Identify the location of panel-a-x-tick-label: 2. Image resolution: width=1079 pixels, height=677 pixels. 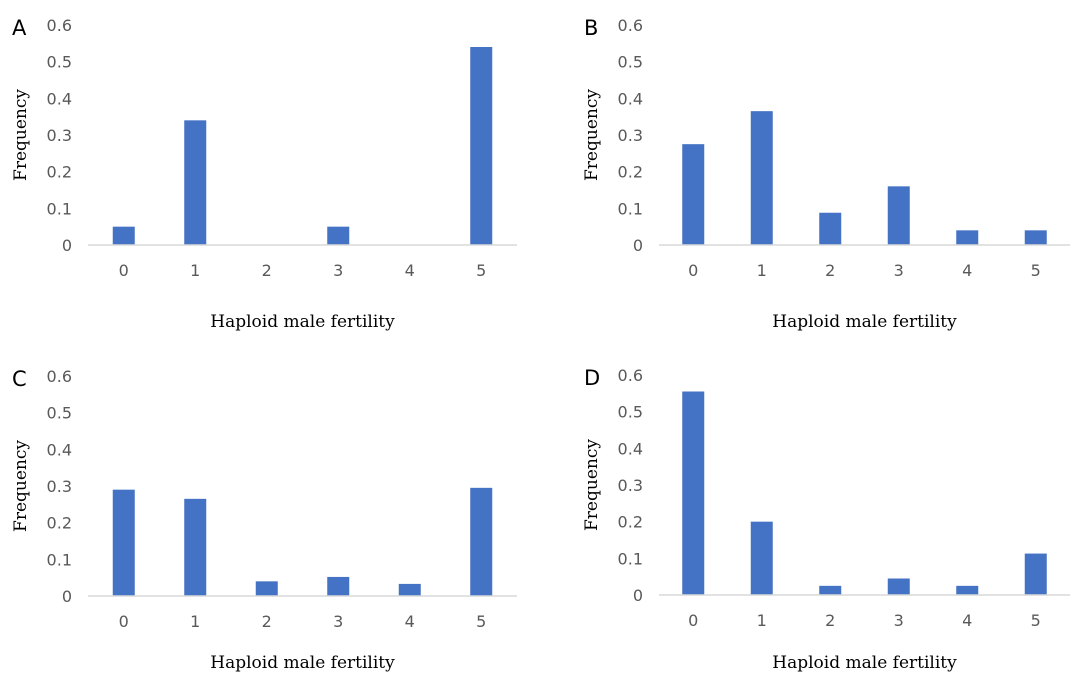
(267, 270).